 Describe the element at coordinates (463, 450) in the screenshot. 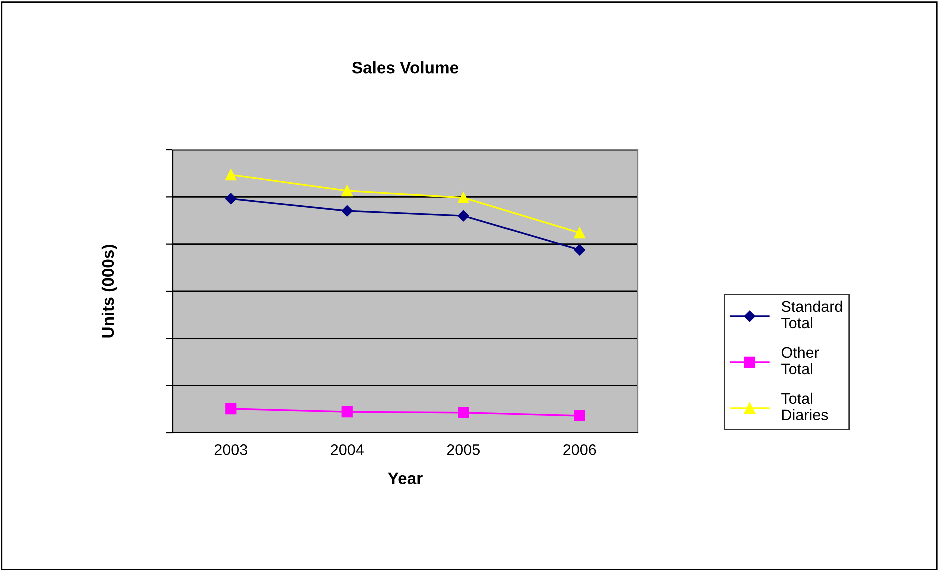

I see `x-tick-label: 2005` at that location.